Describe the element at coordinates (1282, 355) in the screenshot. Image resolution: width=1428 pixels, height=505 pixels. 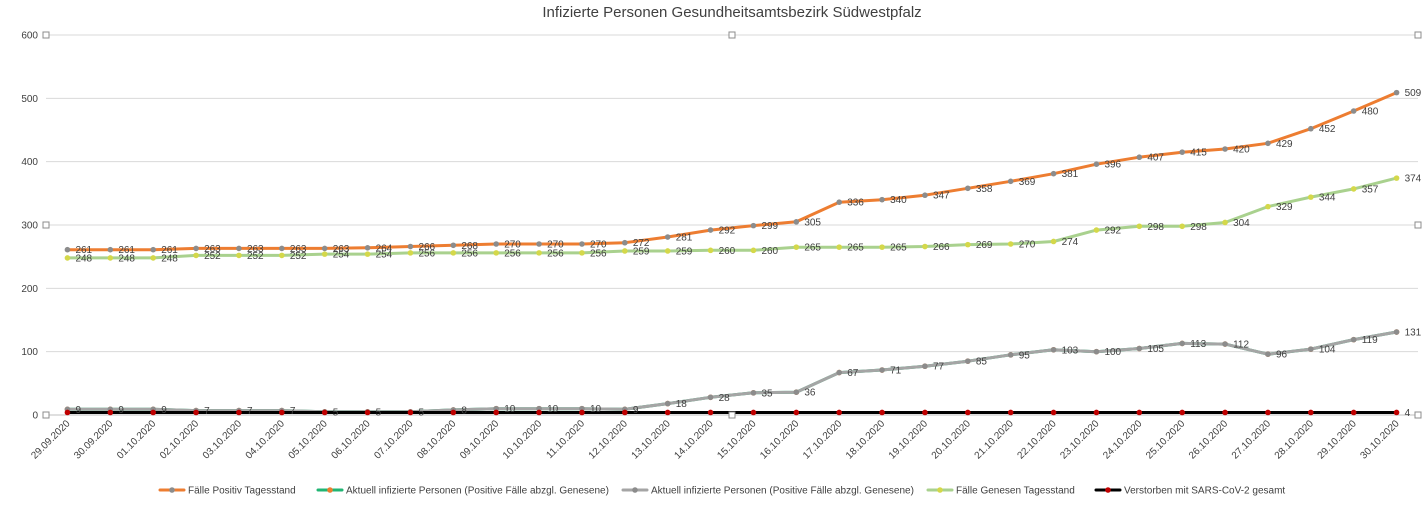
I see `data-label: 96` at that location.